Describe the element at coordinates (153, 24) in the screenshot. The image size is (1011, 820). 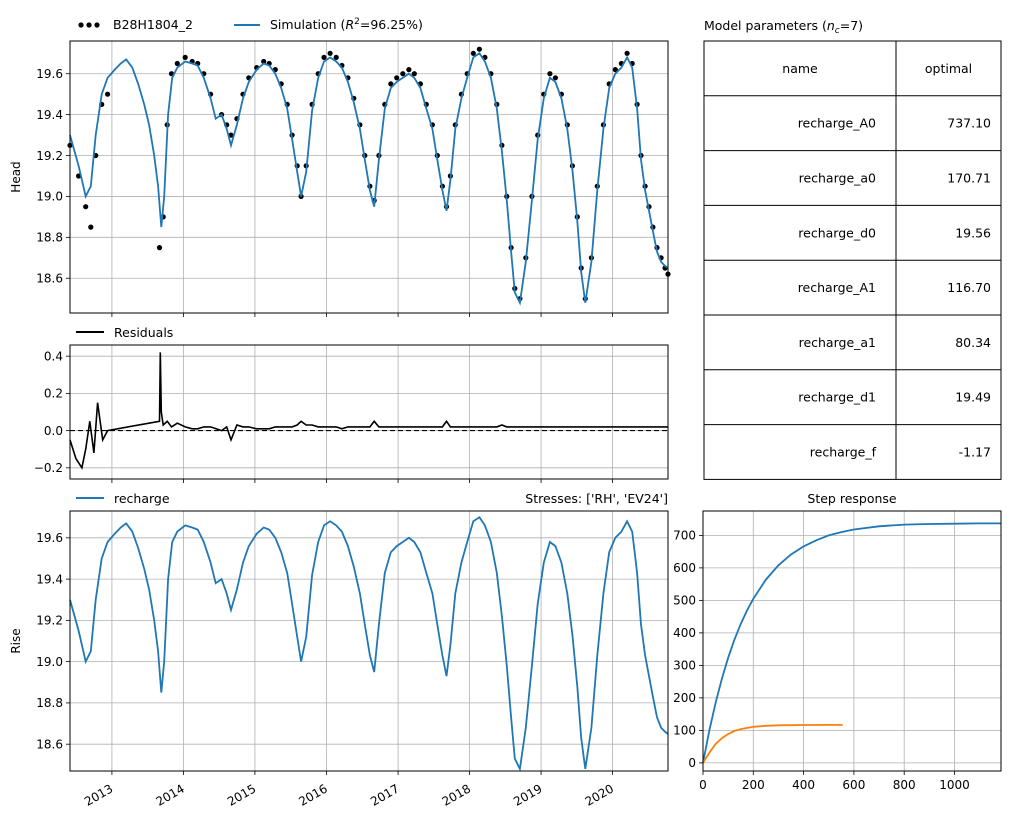
I see `legend-observed-label: B28H1804_2` at that location.